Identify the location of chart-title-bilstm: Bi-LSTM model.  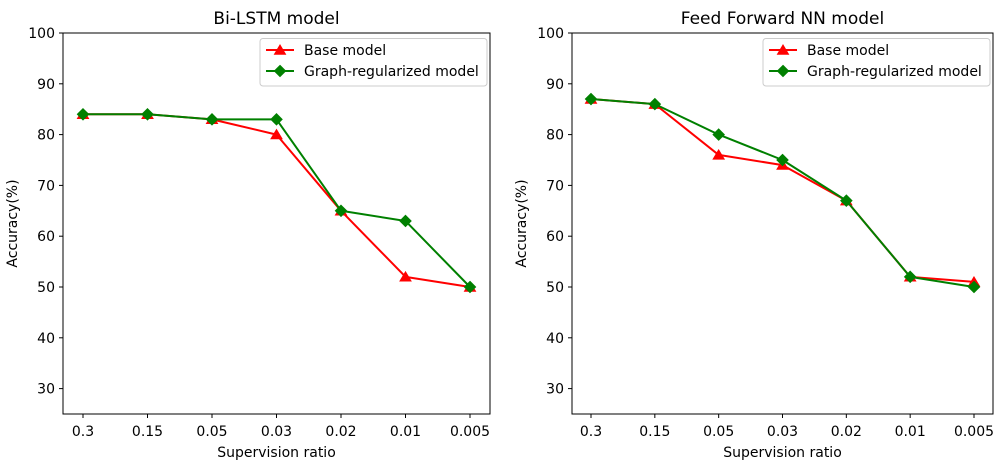
(276, 19).